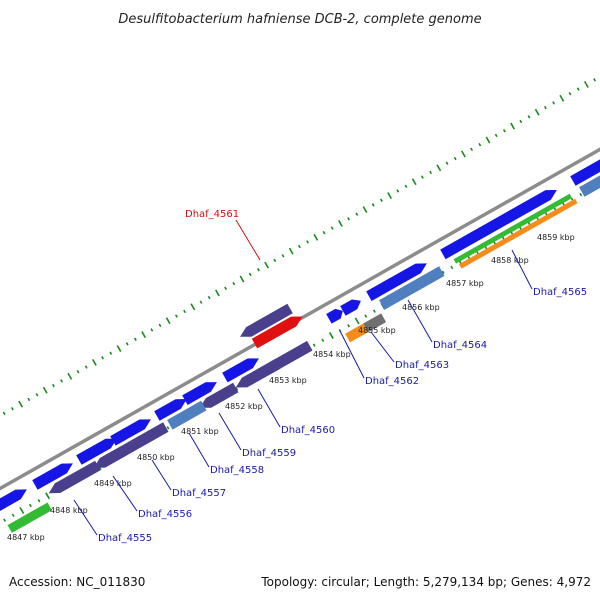  Describe the element at coordinates (556, 237) in the screenshot. I see `kbp-label: 4859 kbp` at that location.